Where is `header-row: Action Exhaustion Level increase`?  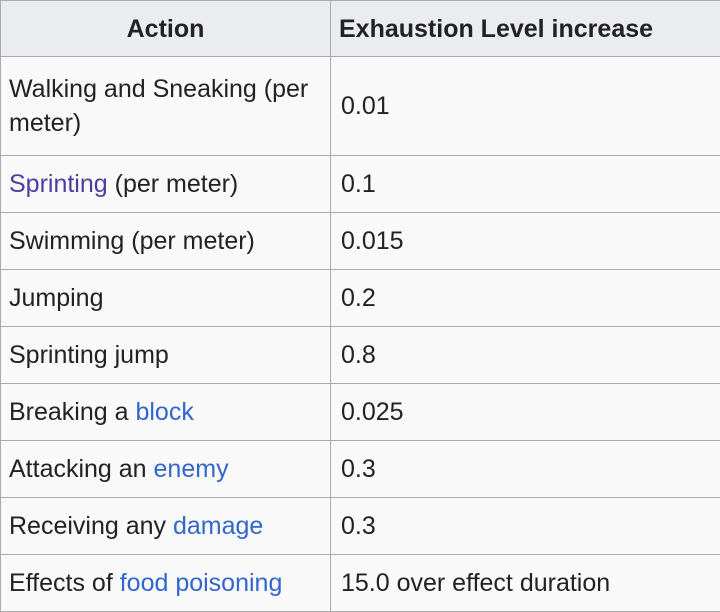 header-row: Action Exhaustion Level increase is located at coordinates (360, 28).